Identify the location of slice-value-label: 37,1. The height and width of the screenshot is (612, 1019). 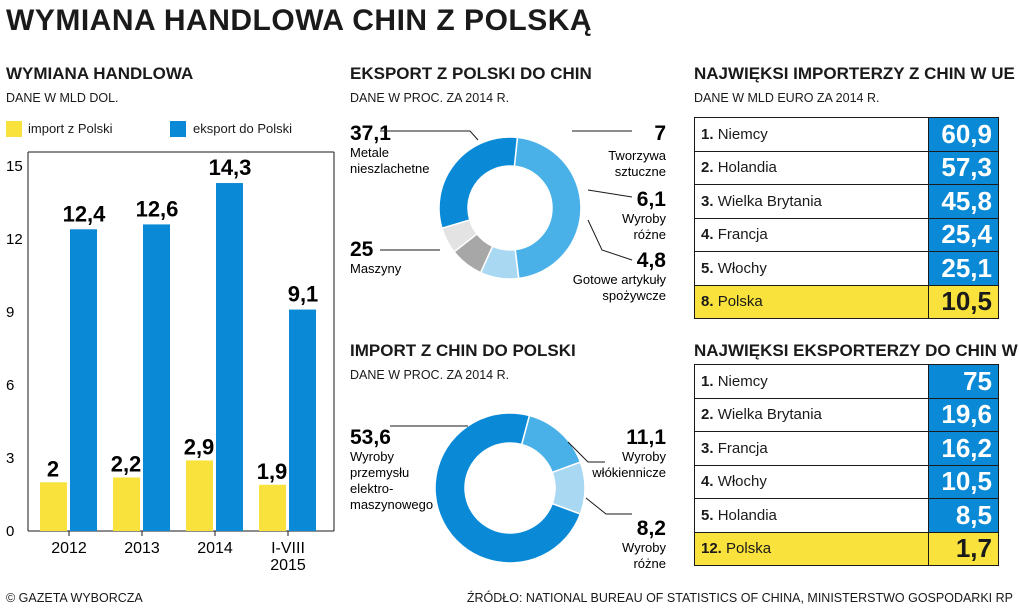
(370, 133).